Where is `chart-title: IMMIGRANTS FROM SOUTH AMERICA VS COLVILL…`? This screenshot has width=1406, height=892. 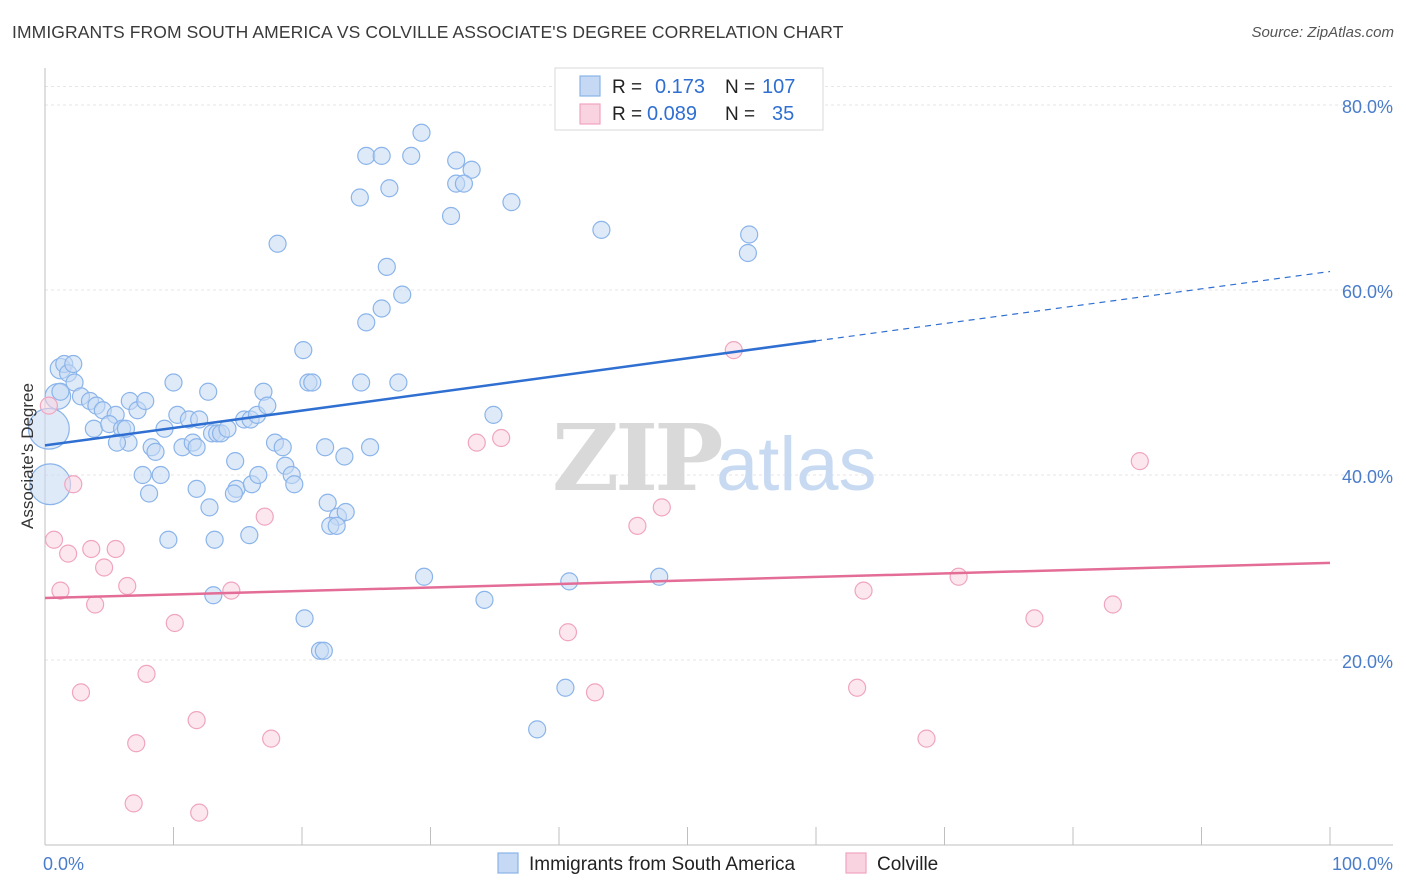 chart-title: IMMIGRANTS FROM SOUTH AMERICA VS COLVILL… is located at coordinates (428, 32).